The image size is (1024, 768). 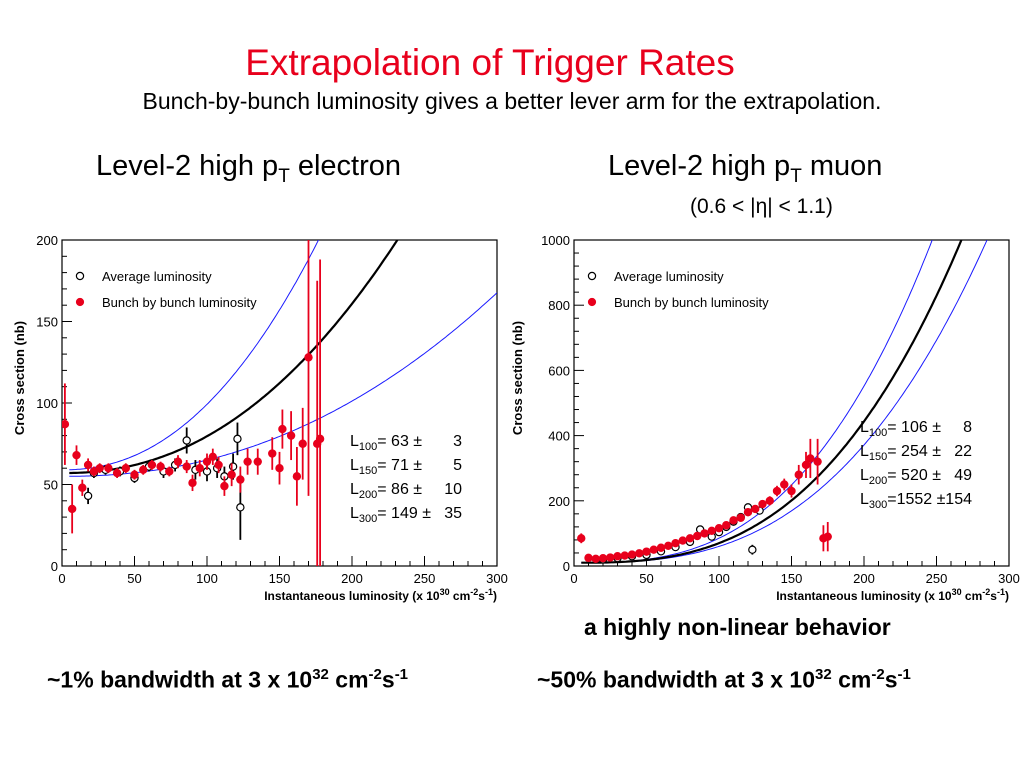 What do you see at coordinates (179, 302) in the screenshot?
I see `left-legend-bunch-label: Bunch by bunch luminosity` at bounding box center [179, 302].